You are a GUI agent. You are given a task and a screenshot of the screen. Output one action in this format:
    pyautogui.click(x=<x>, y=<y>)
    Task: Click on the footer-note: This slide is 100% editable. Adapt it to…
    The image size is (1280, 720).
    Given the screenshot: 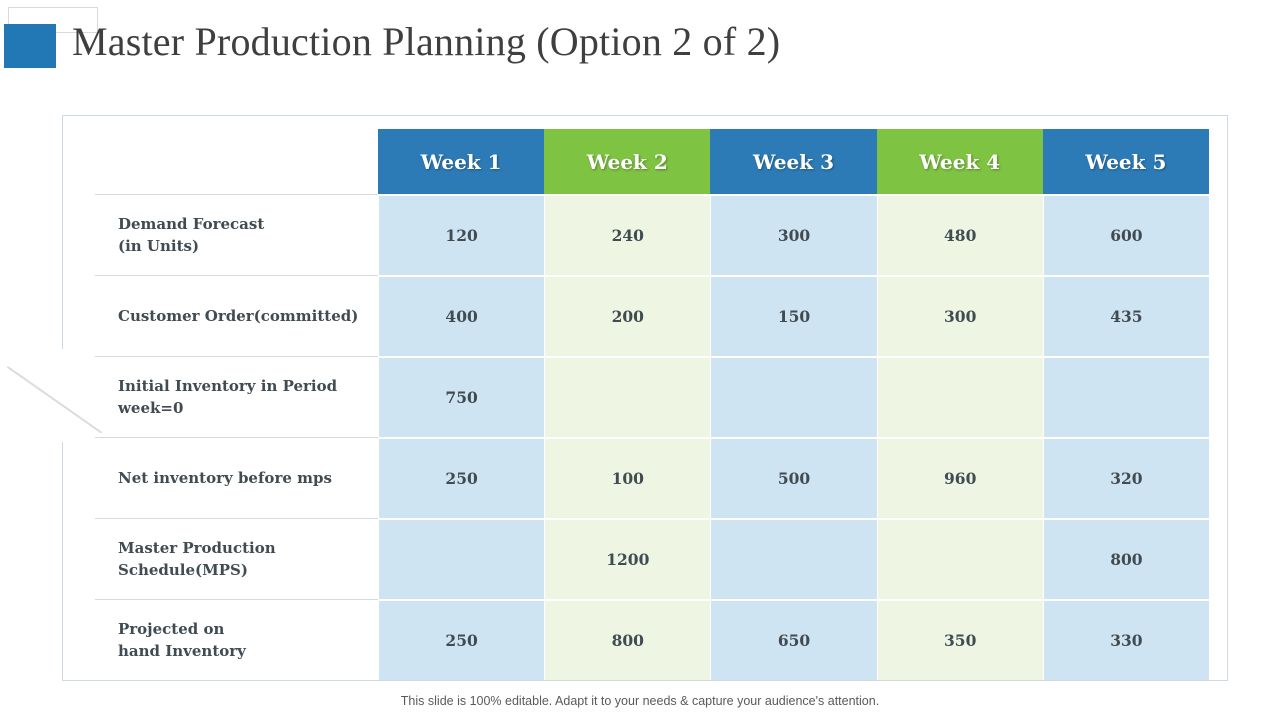 What is the action you would take?
    pyautogui.click(x=640, y=701)
    